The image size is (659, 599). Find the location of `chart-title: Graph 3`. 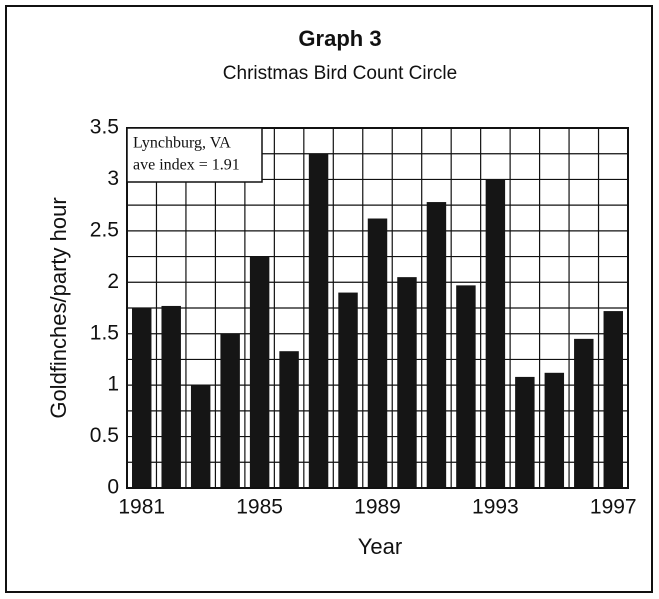

chart-title: Graph 3 is located at coordinates (339, 38).